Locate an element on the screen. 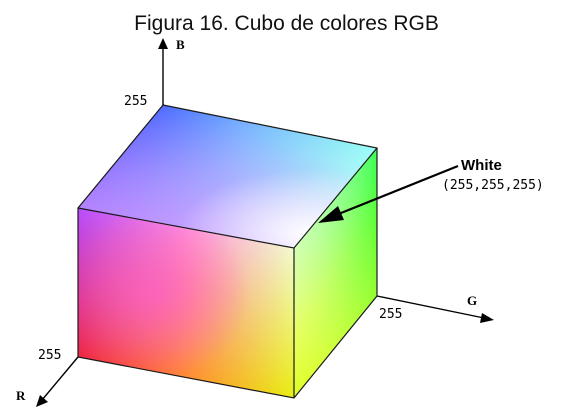 The width and height of the screenshot is (573, 409). white-callout-value: (255,255,255) is located at coordinates (493, 185).